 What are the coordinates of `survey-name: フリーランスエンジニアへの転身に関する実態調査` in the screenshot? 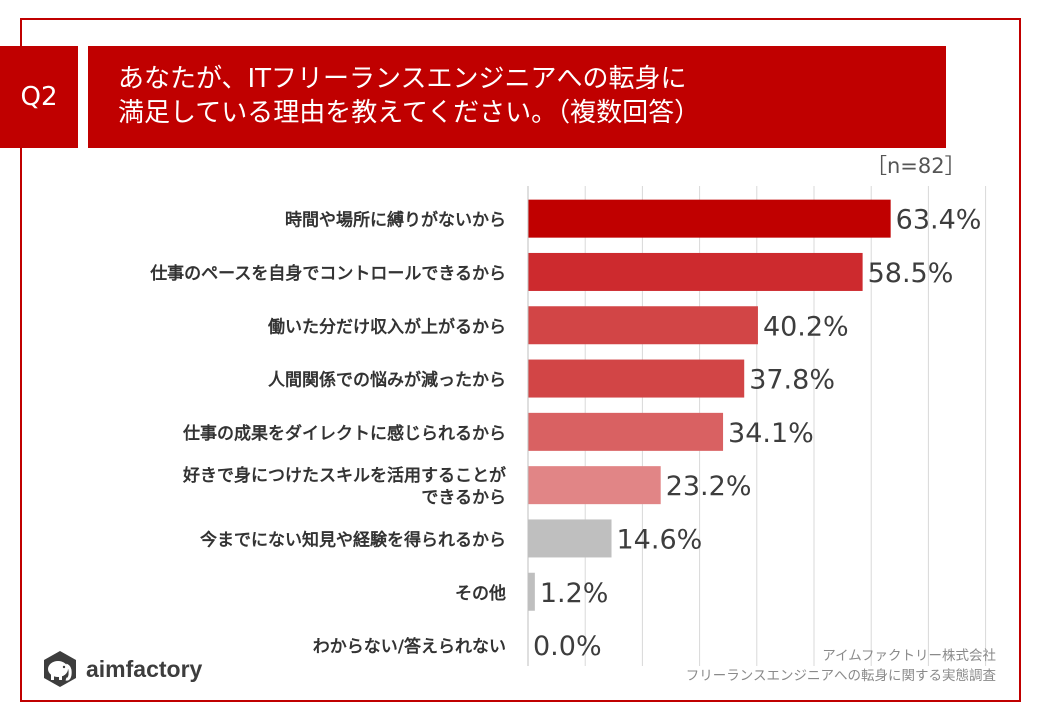 It's located at (840, 676).